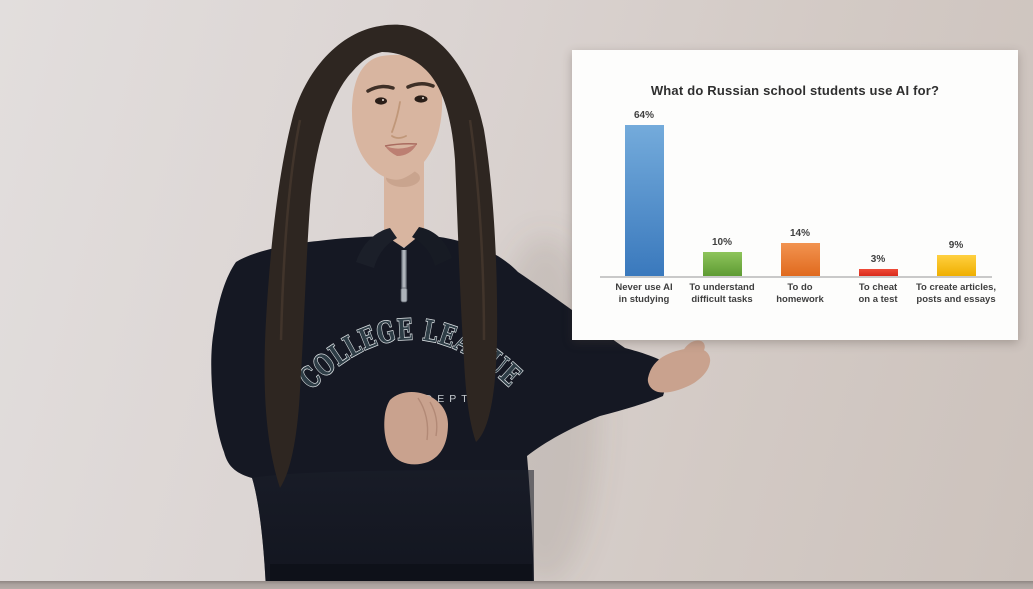 The image size is (1033, 589). Describe the element at coordinates (644, 294) in the screenshot. I see `bar-category-label: Never use AI in studying` at that location.